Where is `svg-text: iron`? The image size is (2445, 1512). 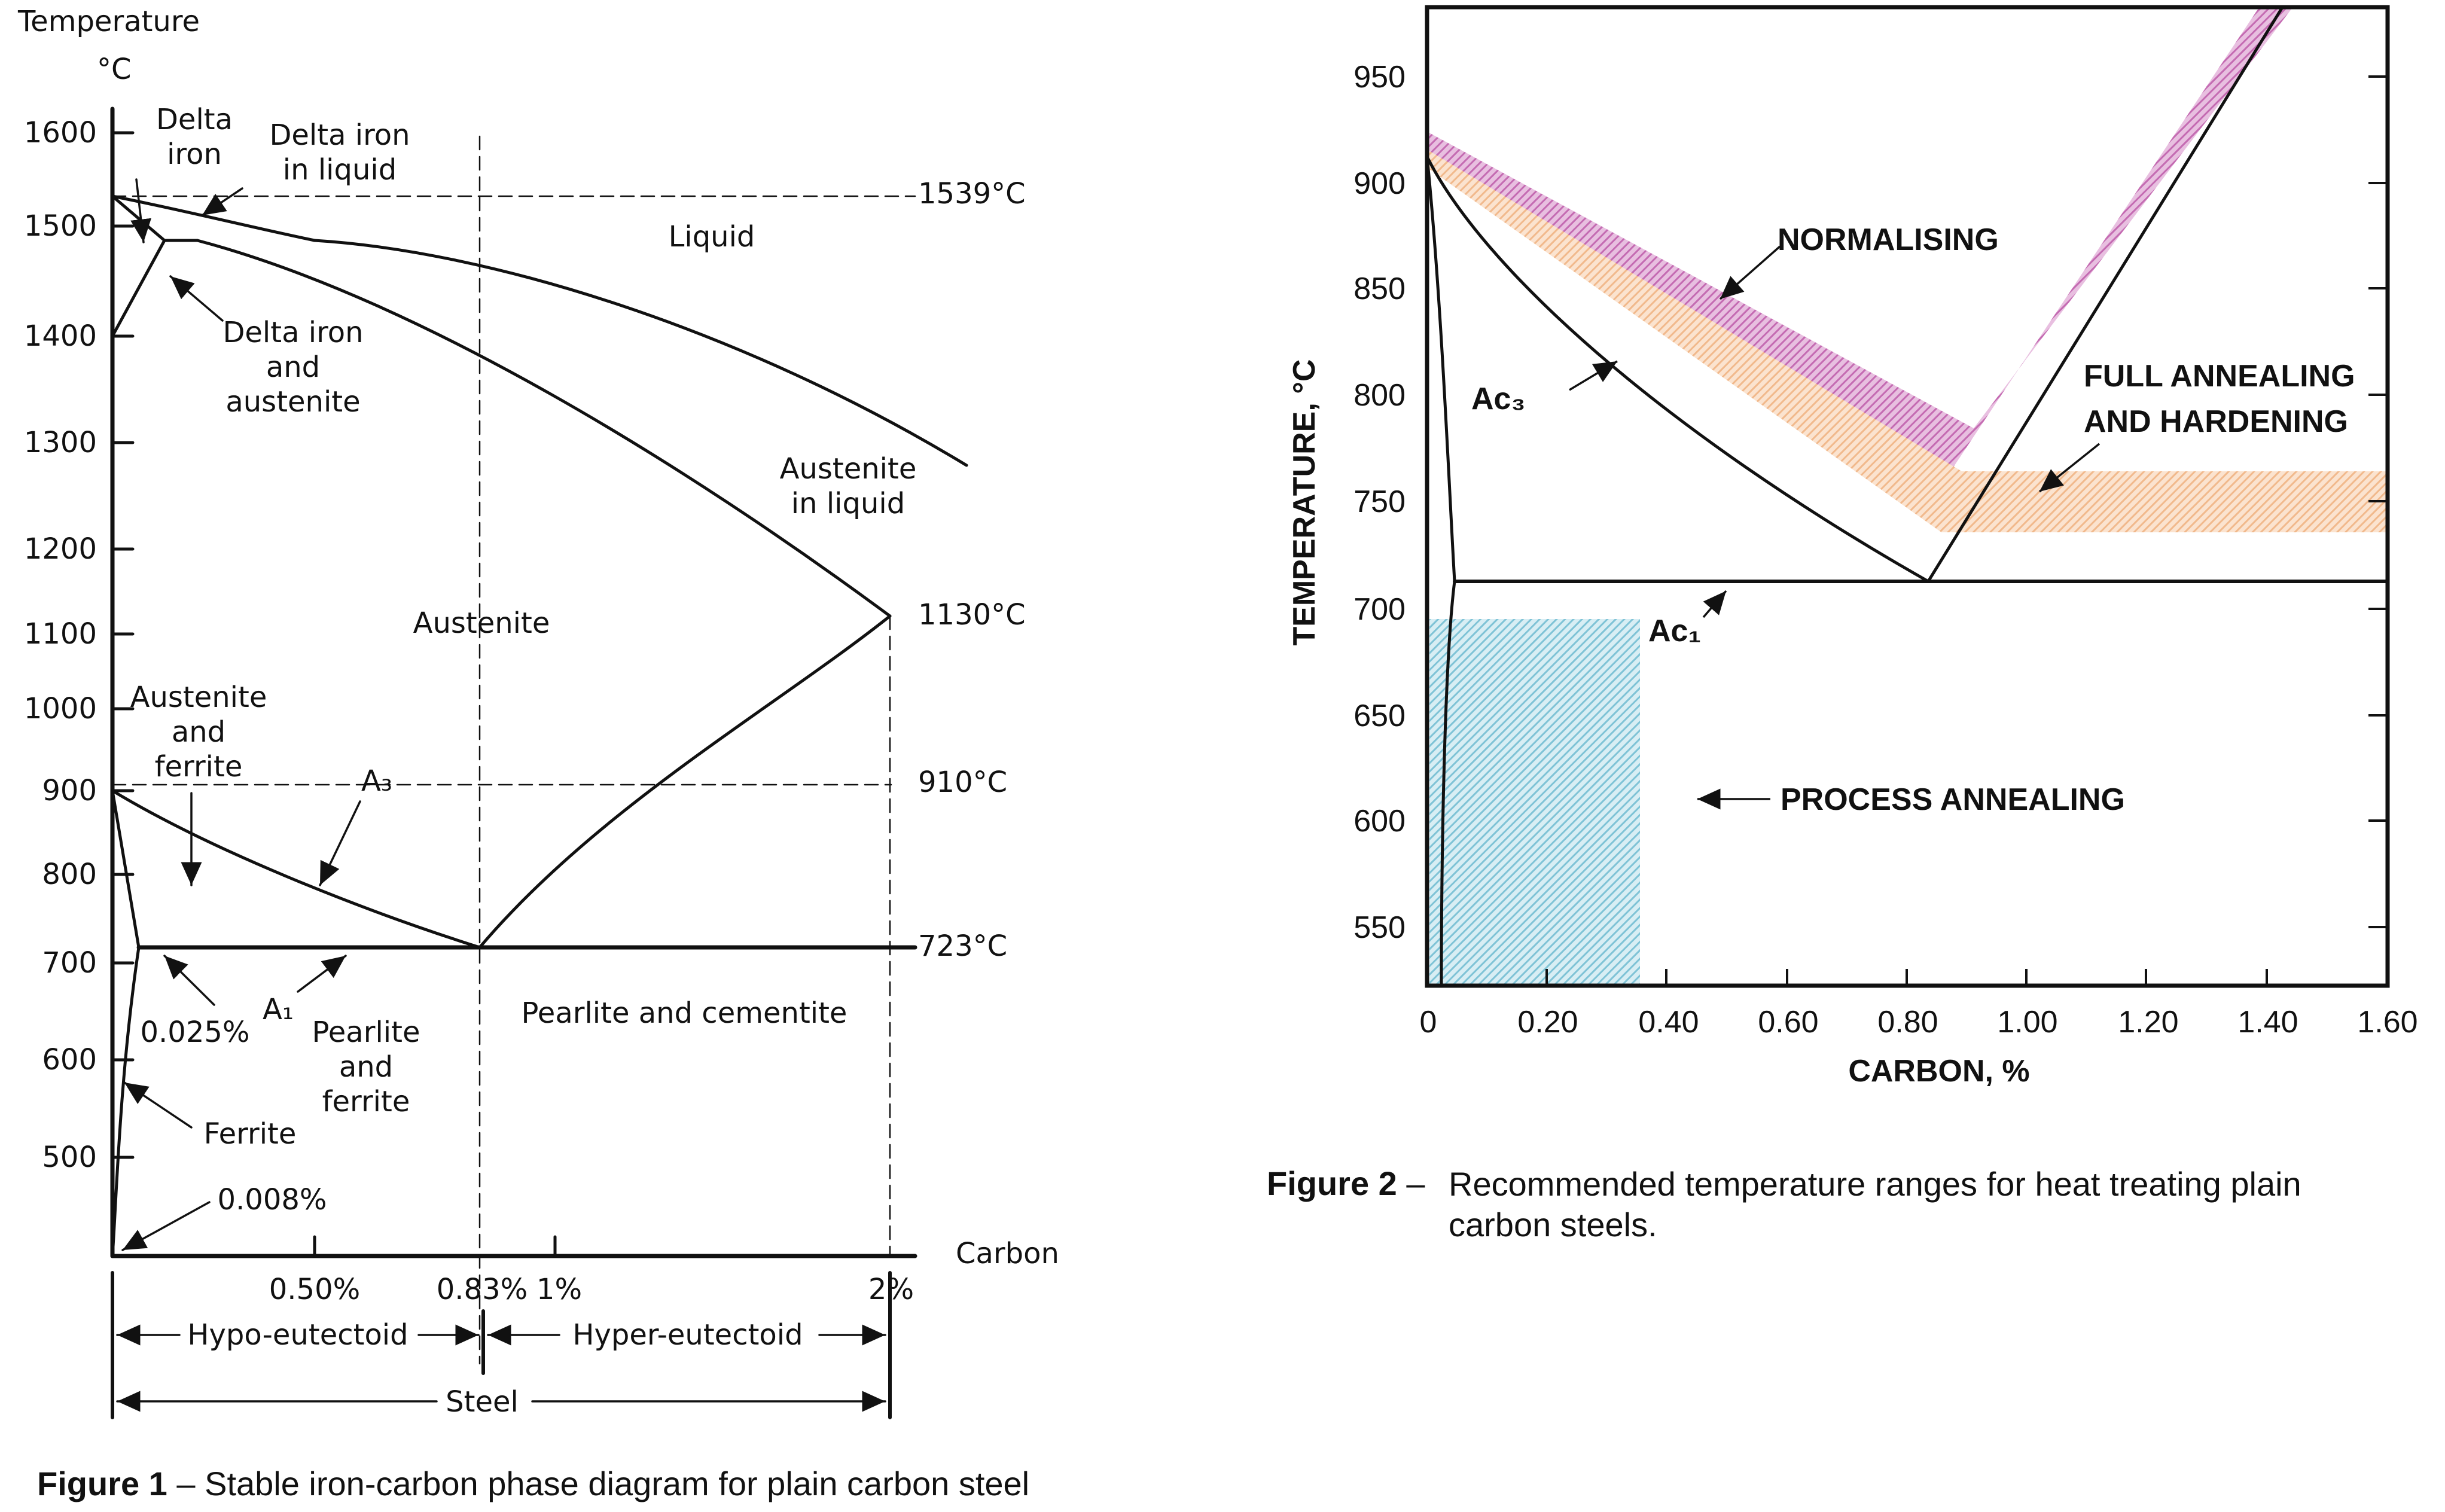 svg-text: iron is located at coordinates (194, 154).